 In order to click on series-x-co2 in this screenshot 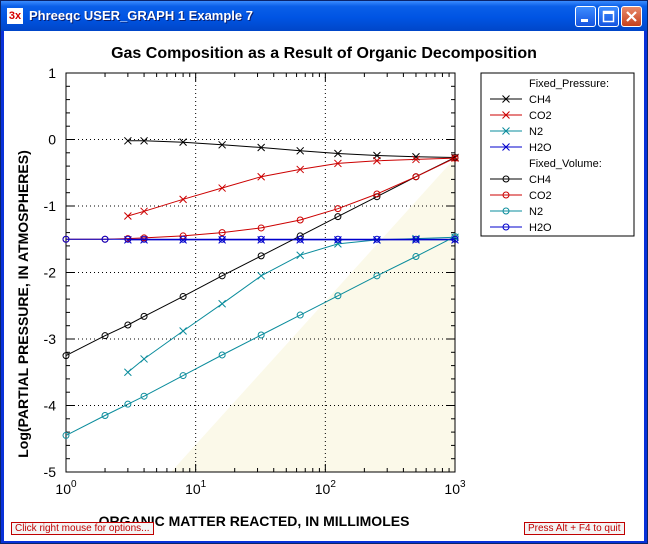, I will do `click(291, 187)`.